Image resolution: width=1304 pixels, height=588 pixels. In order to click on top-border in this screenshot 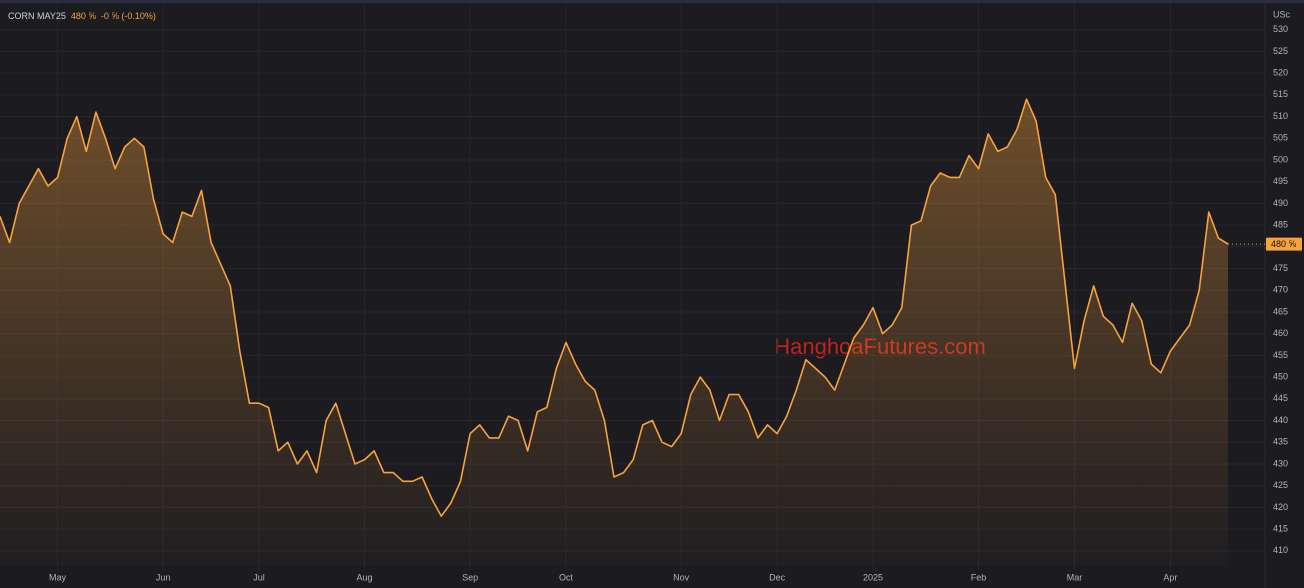, I will do `click(652, 1)`.